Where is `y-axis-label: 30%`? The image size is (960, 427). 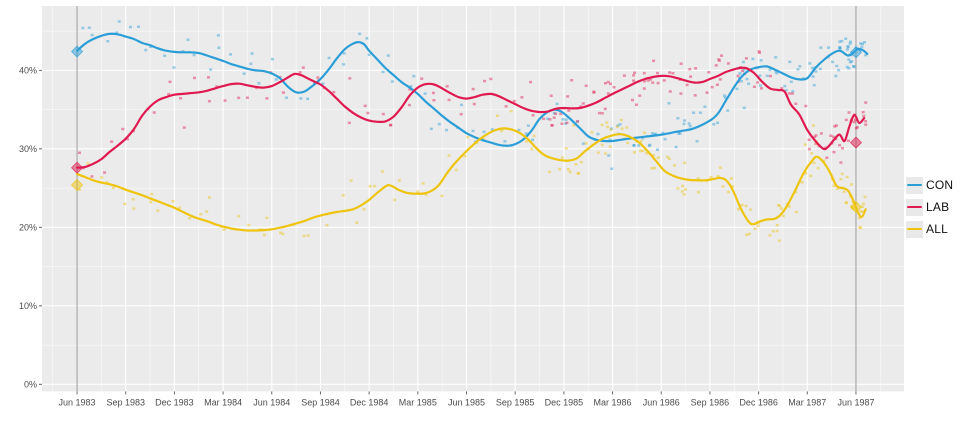 y-axis-label: 30% is located at coordinates (28, 149).